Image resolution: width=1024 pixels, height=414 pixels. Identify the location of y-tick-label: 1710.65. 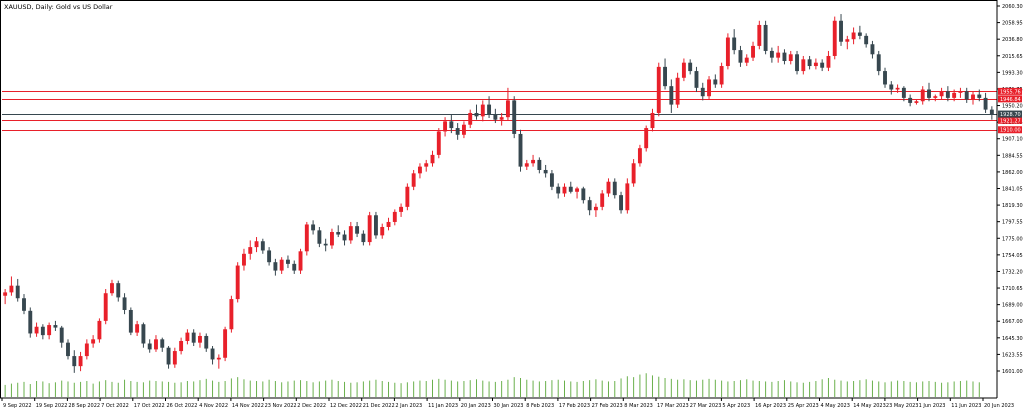
(1012, 289).